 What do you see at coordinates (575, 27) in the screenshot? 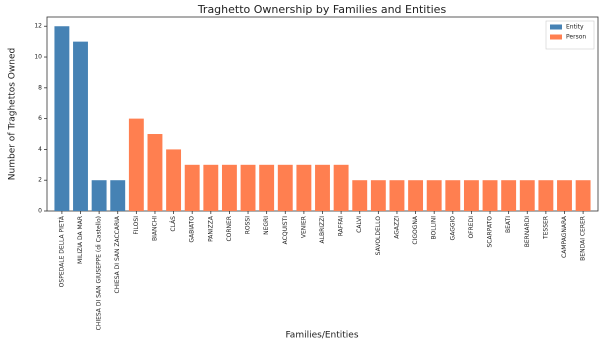
I see `legend-label: Entity` at bounding box center [575, 27].